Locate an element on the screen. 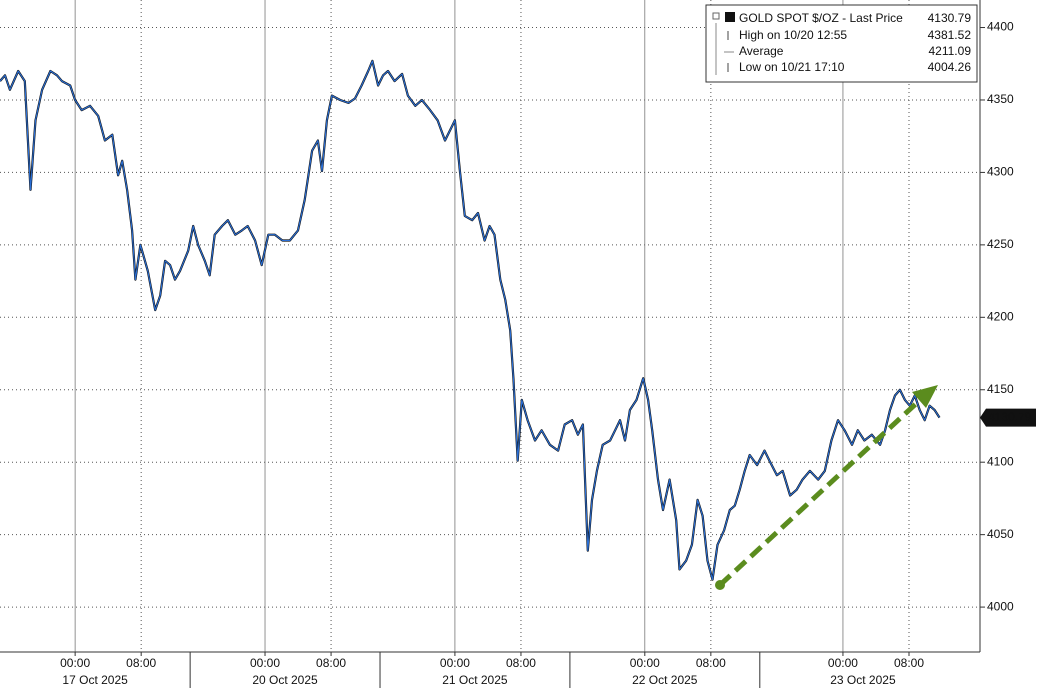 The image size is (1037, 688). y-tick-label: 4100 is located at coordinates (1000, 461).